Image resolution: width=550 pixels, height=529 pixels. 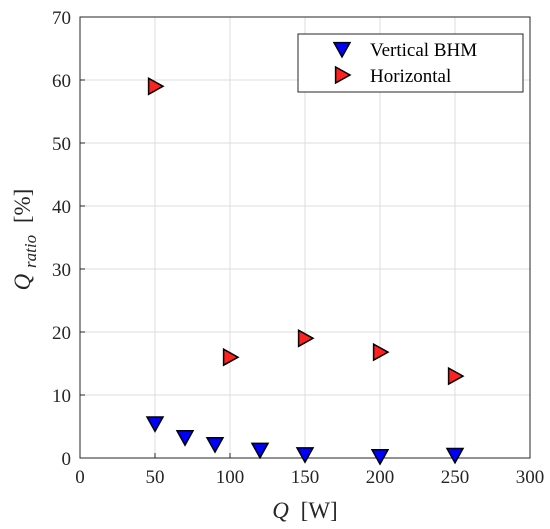 What do you see at coordinates (304, 510) in the screenshot?
I see `x-axis-label: Q [W]` at bounding box center [304, 510].